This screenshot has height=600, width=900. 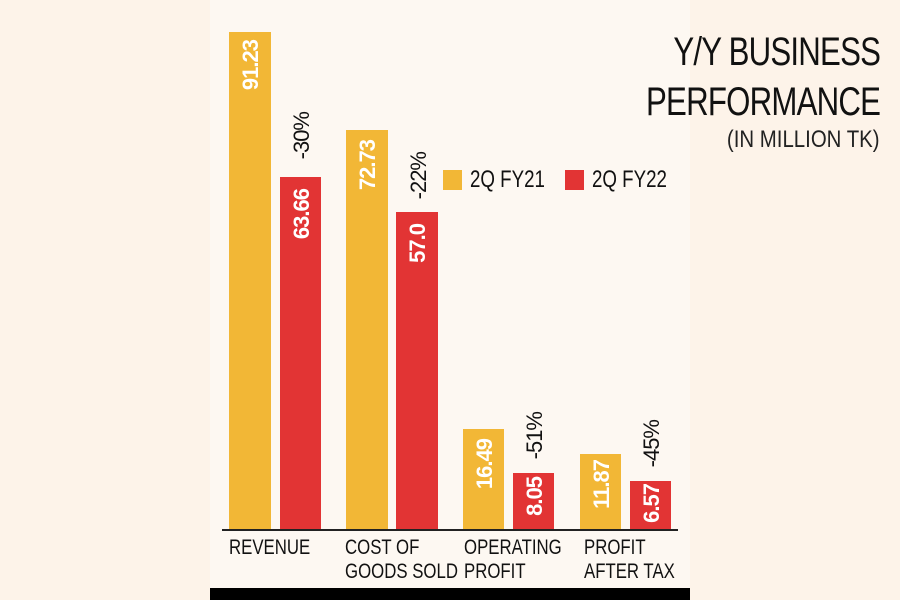 What do you see at coordinates (763, 102) in the screenshot?
I see `chart-title-line2: PERFORMANCE` at bounding box center [763, 102].